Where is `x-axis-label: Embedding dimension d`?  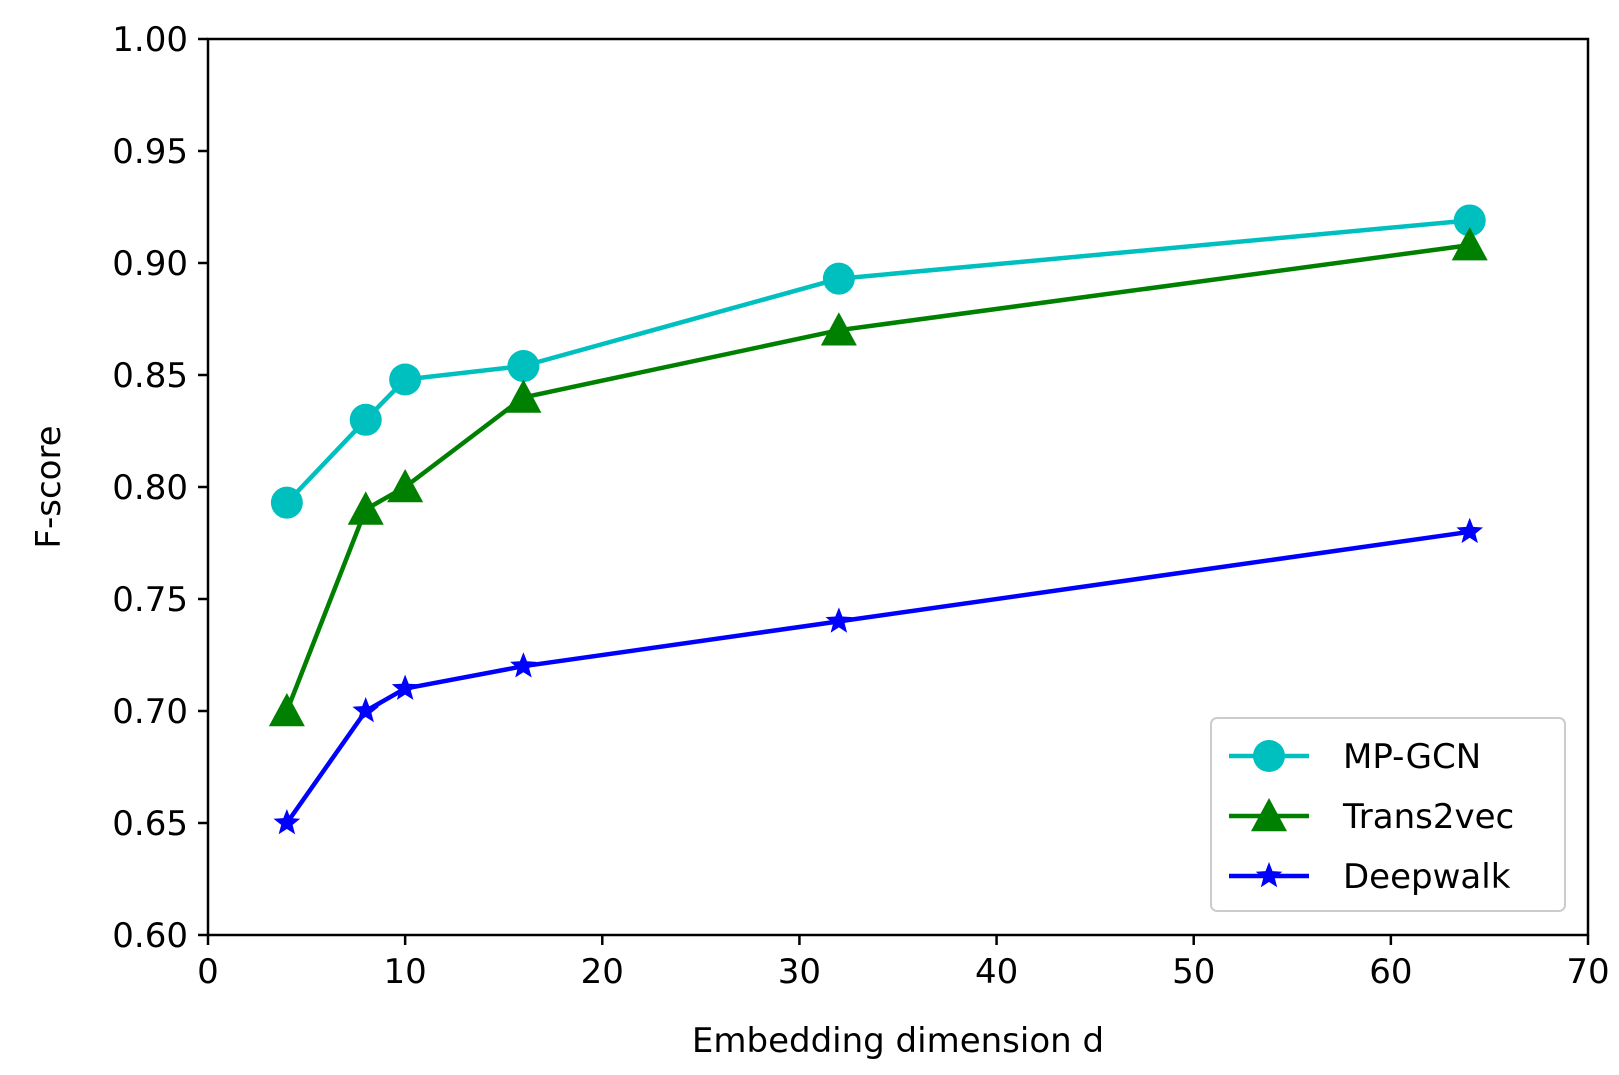 x-axis-label: Embedding dimension d is located at coordinates (898, 1041).